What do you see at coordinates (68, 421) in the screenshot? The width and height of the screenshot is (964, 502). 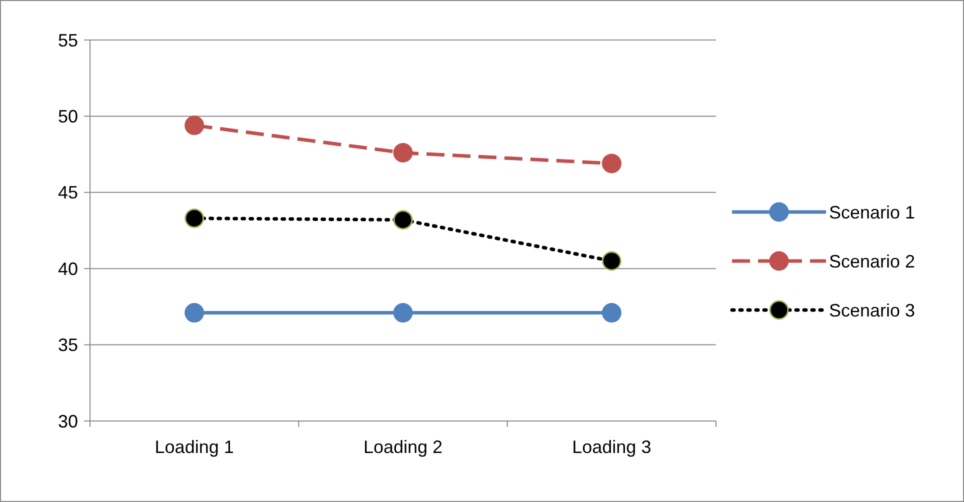 I see `y-tick-label: 30` at bounding box center [68, 421].